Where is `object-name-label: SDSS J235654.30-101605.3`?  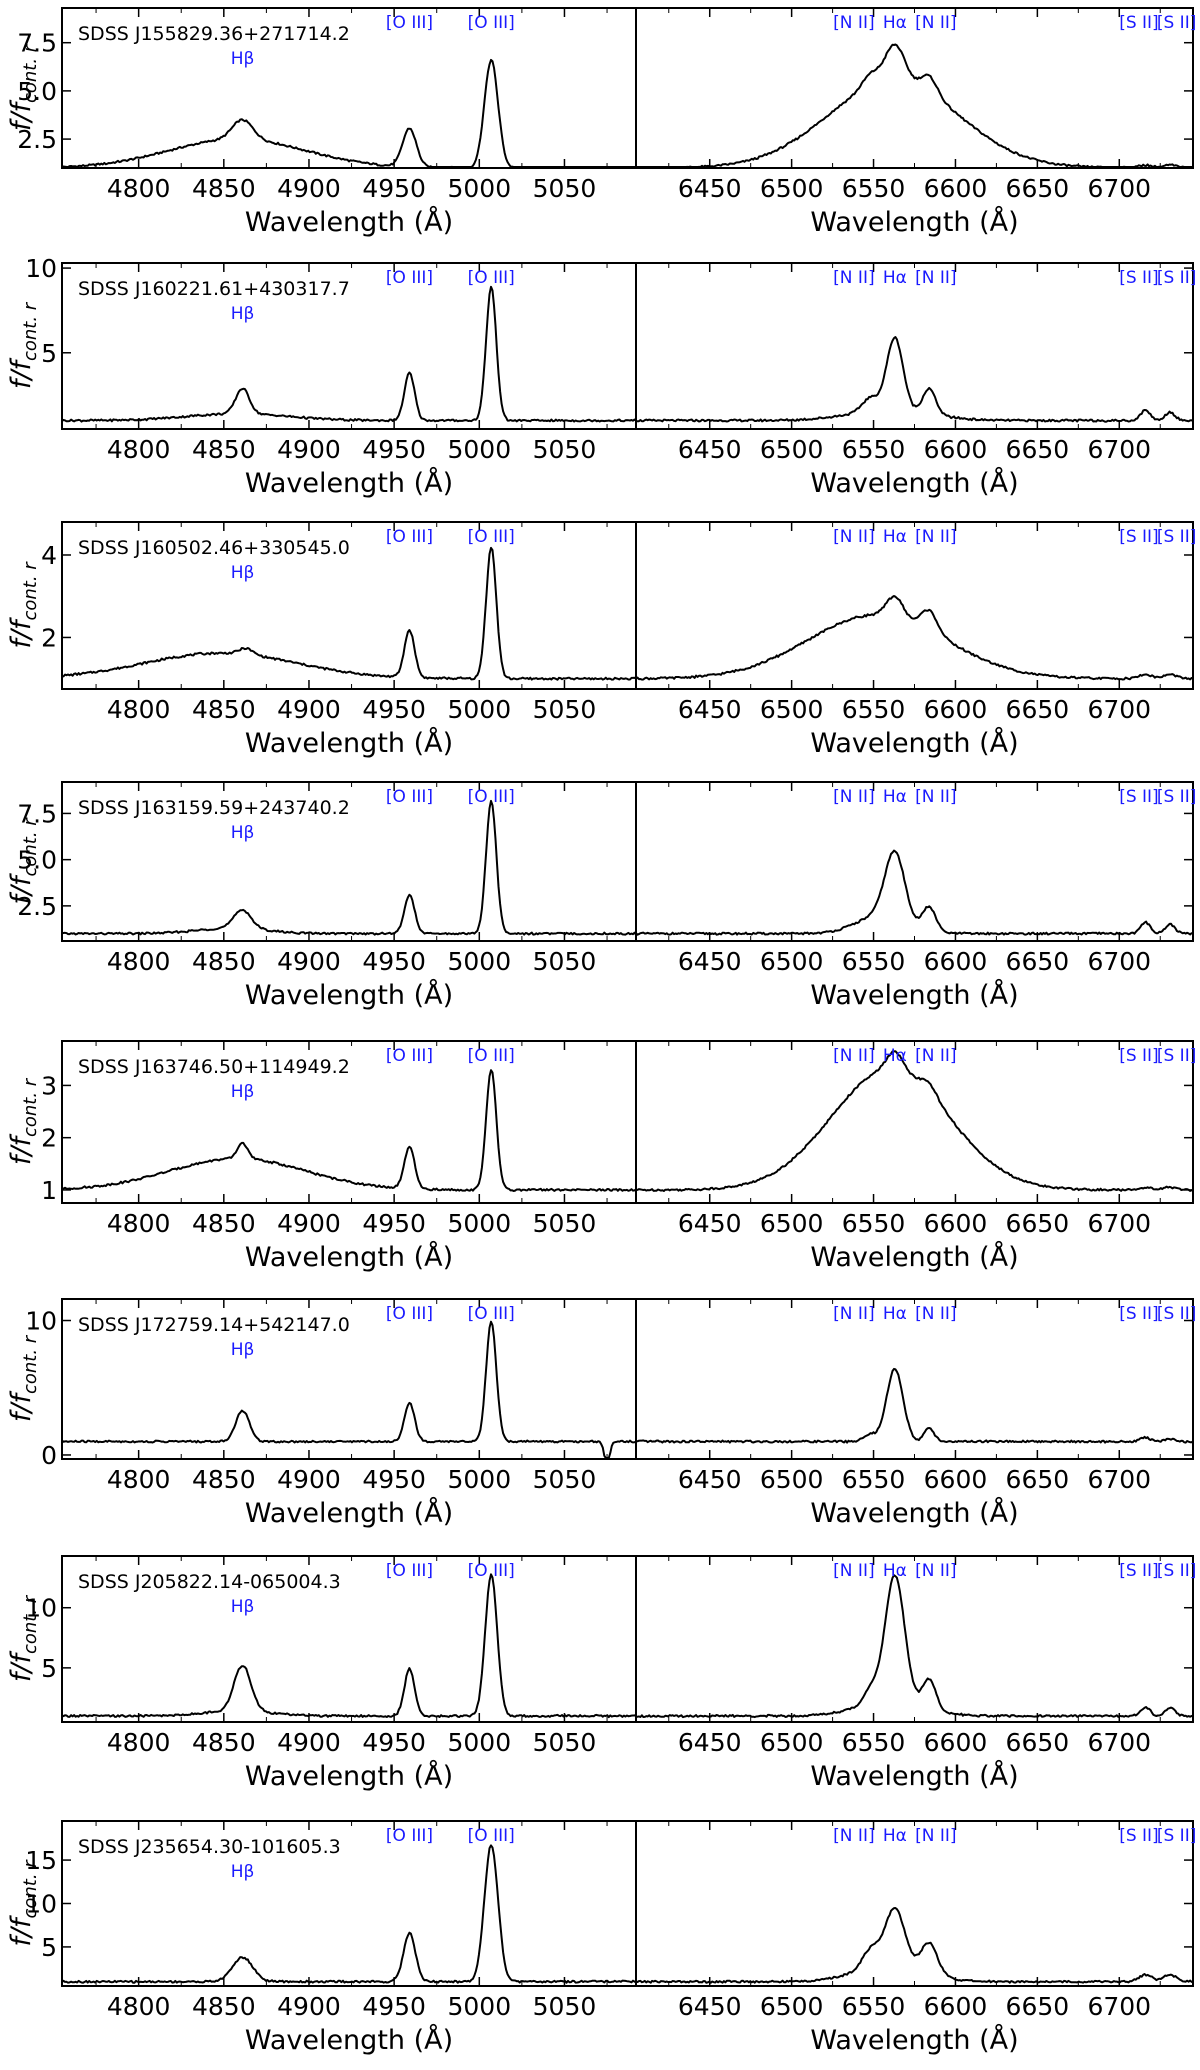 object-name-label: SDSS J235654.30-101605.3 is located at coordinates (209, 1847).